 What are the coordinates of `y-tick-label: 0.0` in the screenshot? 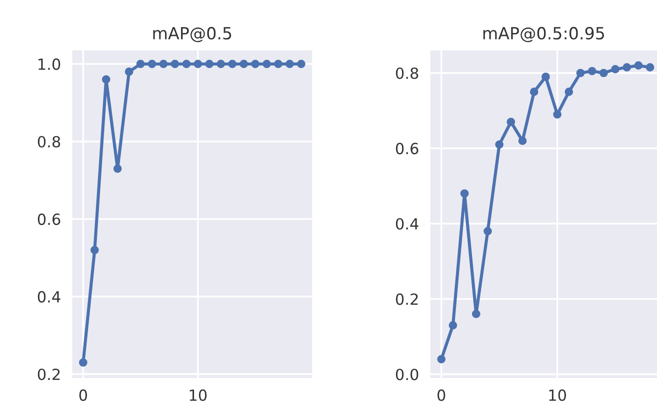 It's located at (407, 374).